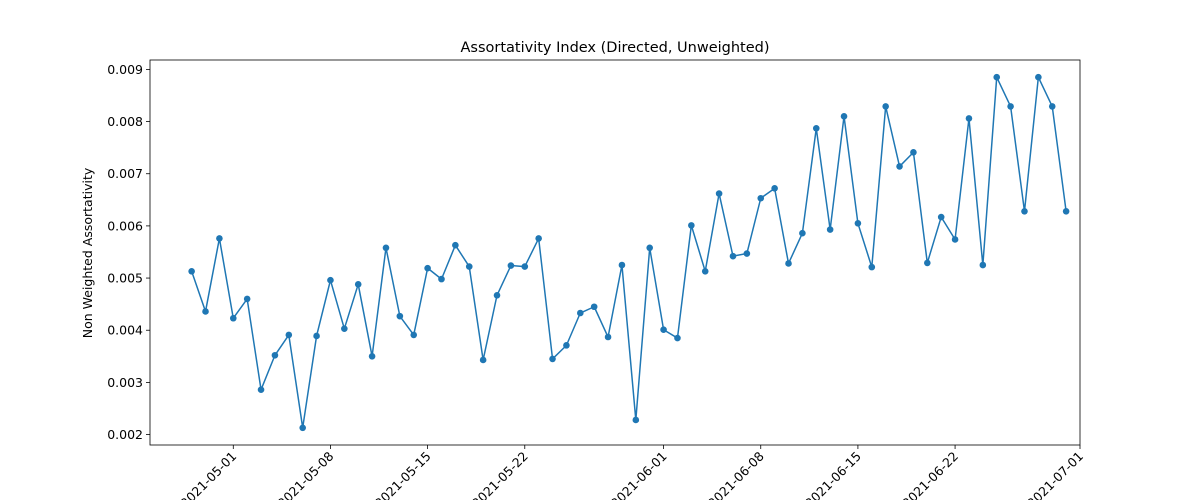 The image size is (1200, 500). What do you see at coordinates (125, 434) in the screenshot?
I see `y-tick-label: 0.002` at bounding box center [125, 434].